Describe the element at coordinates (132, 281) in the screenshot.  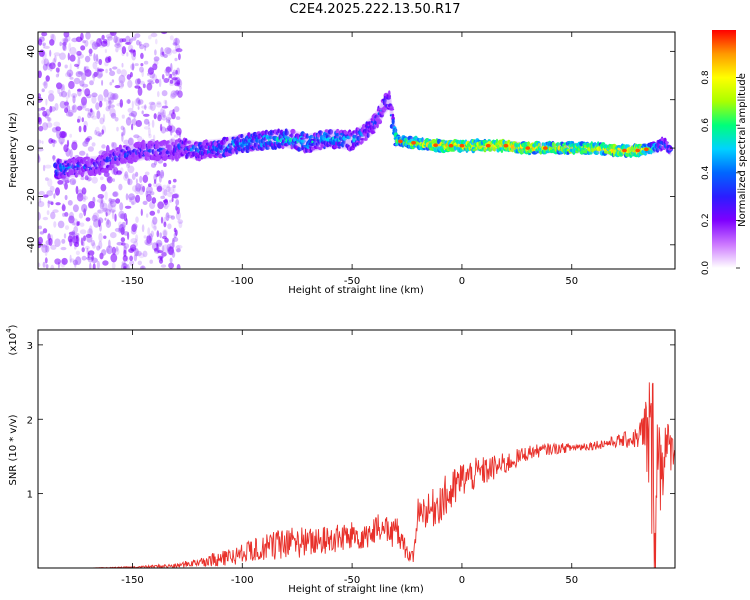
I see `x-tick-label: -150` at that location.